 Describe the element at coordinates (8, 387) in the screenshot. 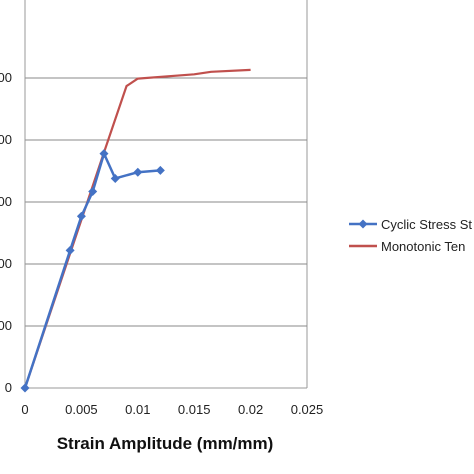

I see `y-tick-label: 0` at that location.